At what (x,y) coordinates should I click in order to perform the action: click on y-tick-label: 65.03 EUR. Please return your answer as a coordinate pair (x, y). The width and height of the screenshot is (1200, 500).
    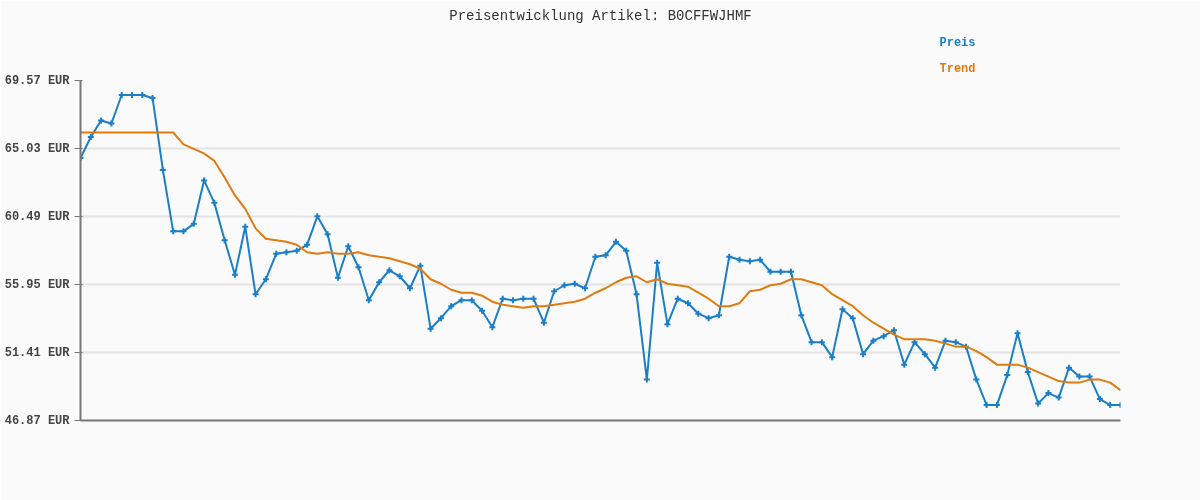
    Looking at the image, I should click on (37, 148).